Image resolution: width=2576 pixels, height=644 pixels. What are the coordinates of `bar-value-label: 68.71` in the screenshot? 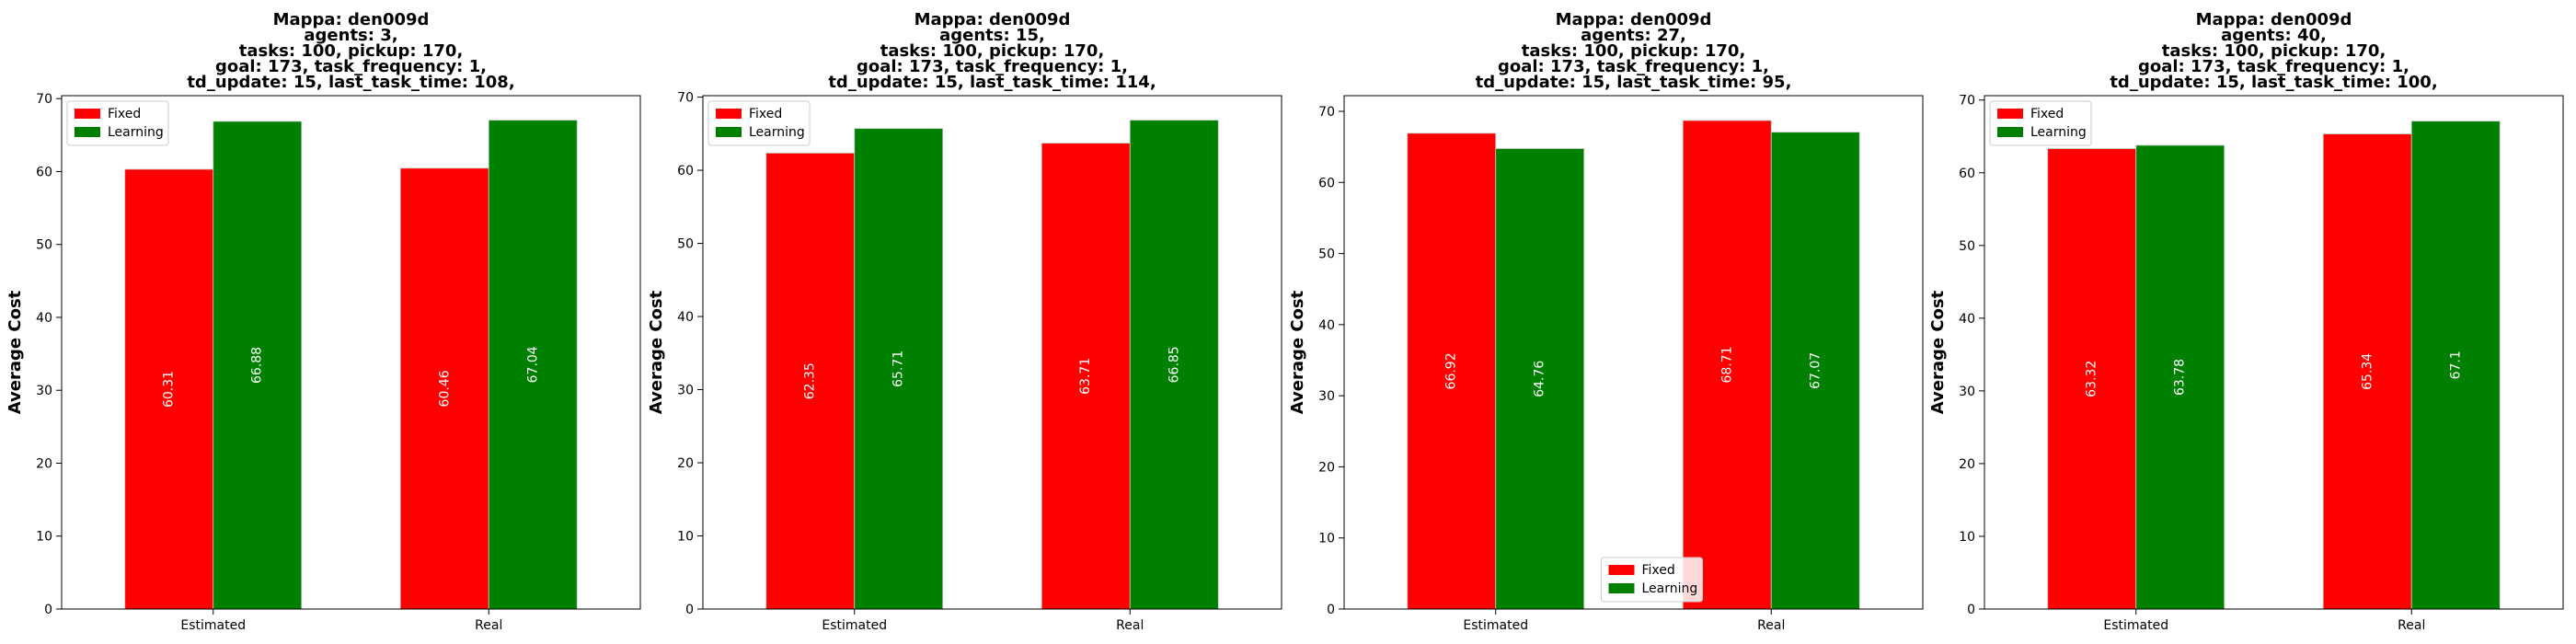 It's located at (1726, 364).